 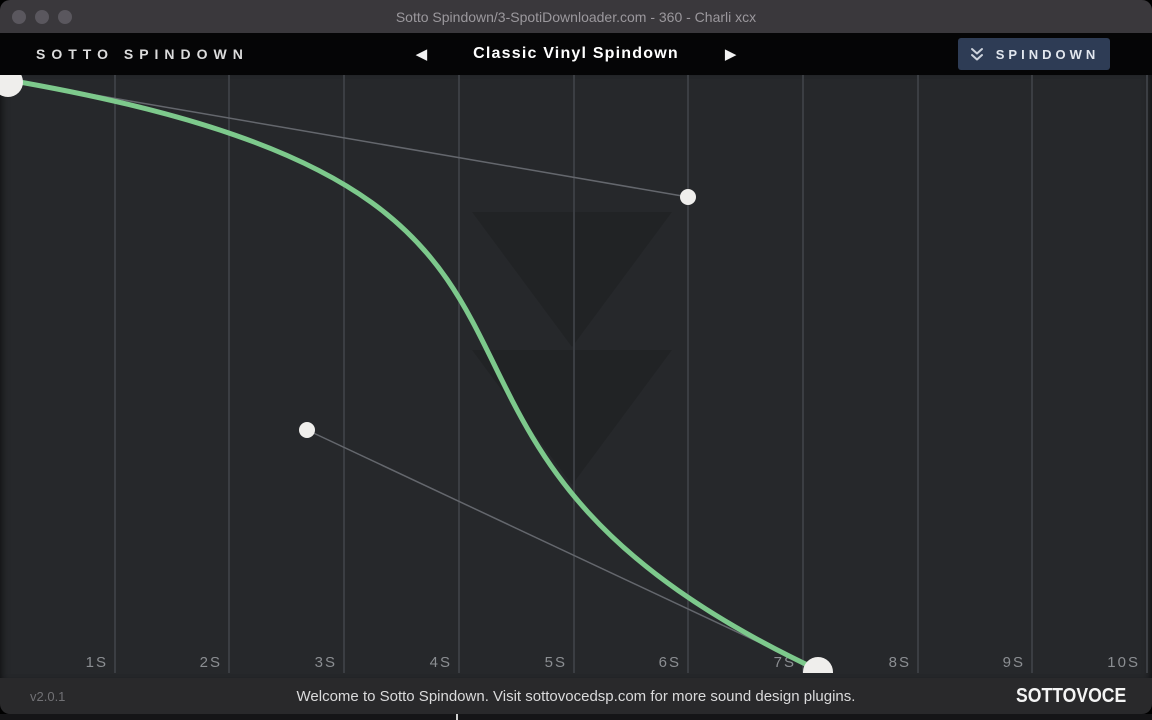 I want to click on previous-preset-button: ◀, so click(x=421, y=54).